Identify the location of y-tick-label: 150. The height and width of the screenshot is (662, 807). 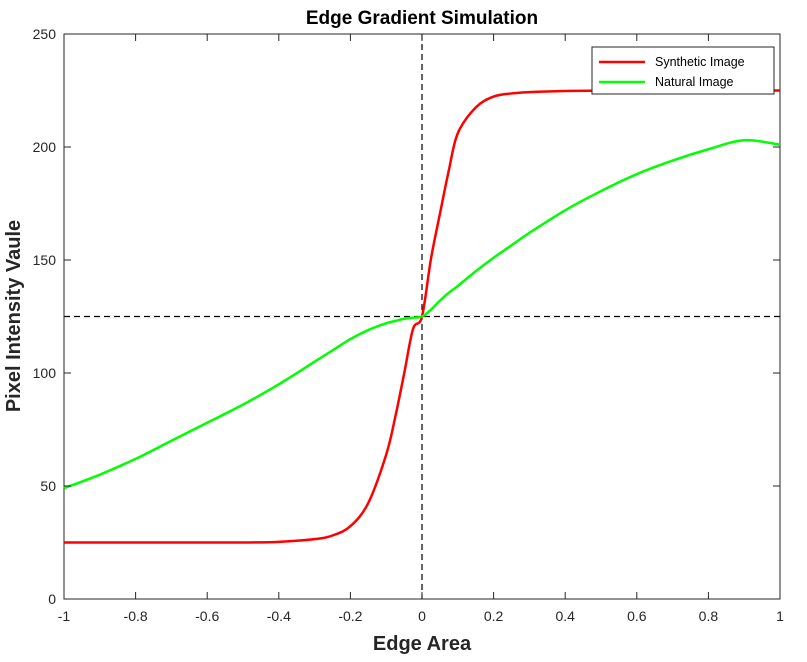
(45, 260).